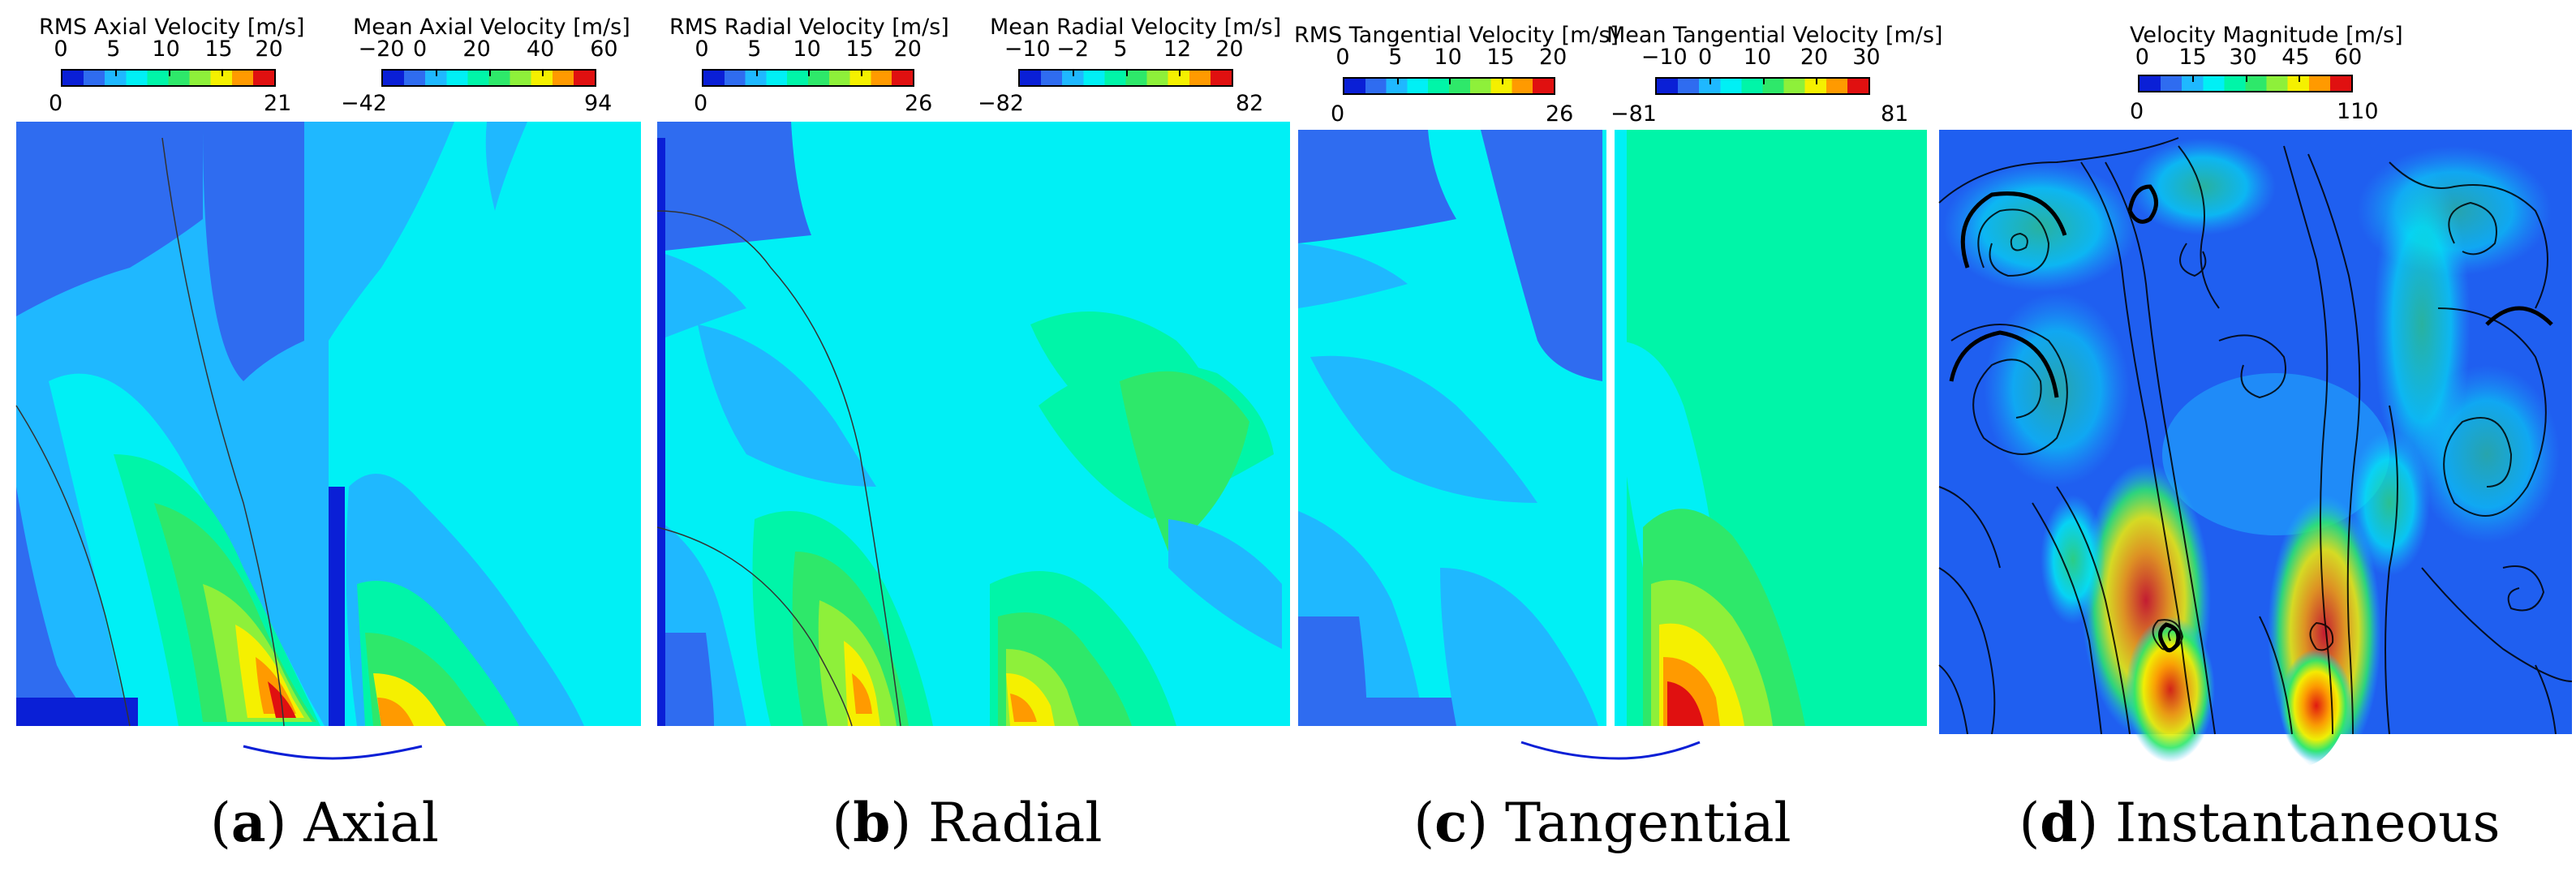  I want to click on colorbar-tick: −20, so click(381, 49).